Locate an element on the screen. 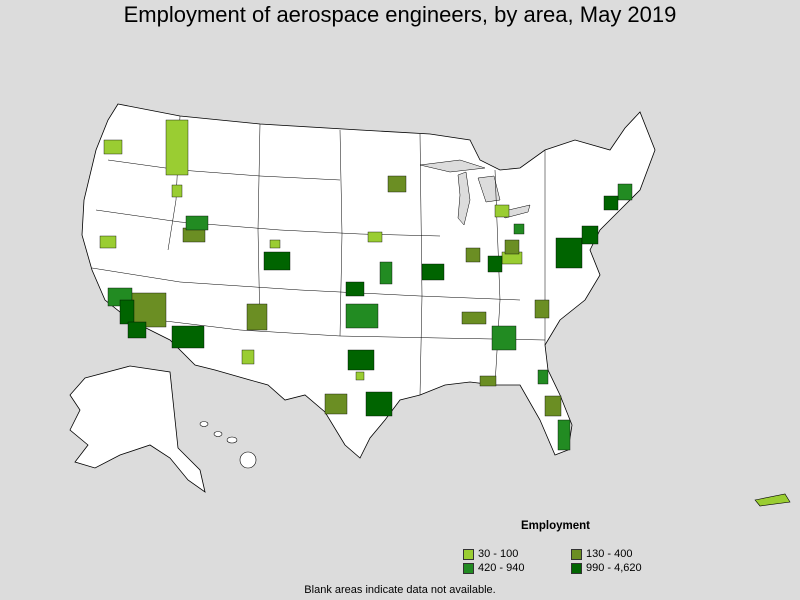 Image resolution: width=800 pixels, height=600 pixels. legend-item-990-4620: 990 - 4,620 is located at coordinates (606, 568).